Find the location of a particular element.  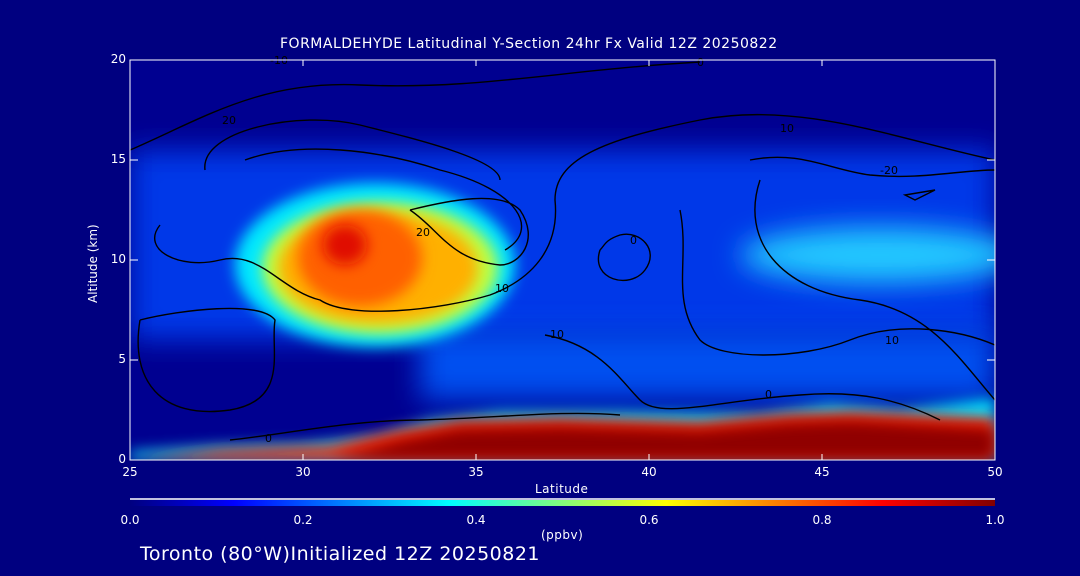

colorbar-tick-label: 0.8 is located at coordinates (822, 520).